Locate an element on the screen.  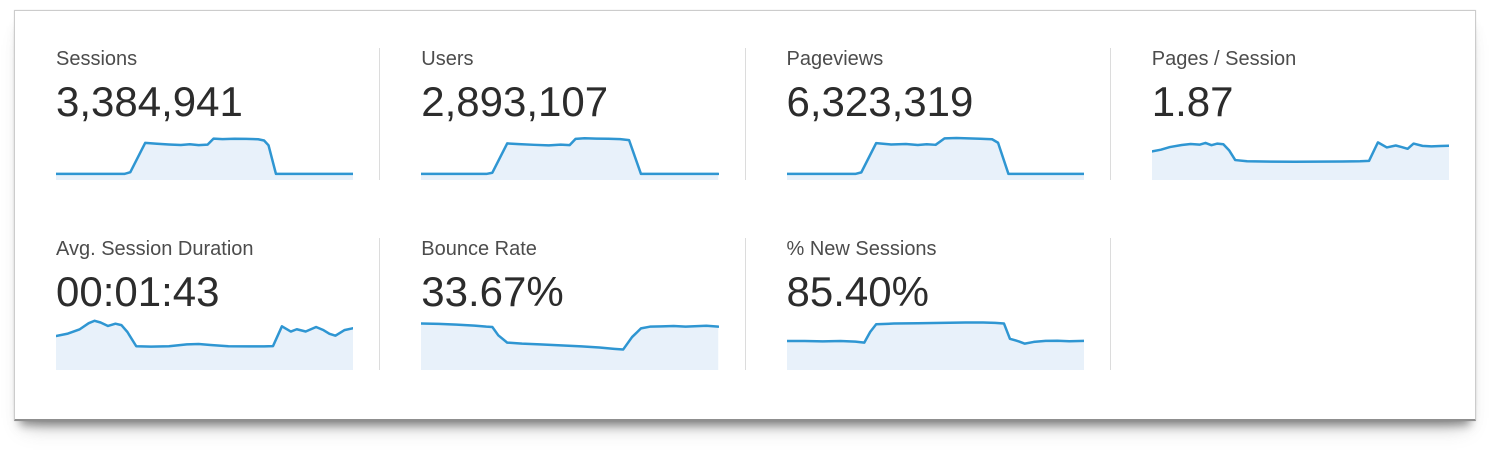
metric-label: Sessions is located at coordinates (97, 59).